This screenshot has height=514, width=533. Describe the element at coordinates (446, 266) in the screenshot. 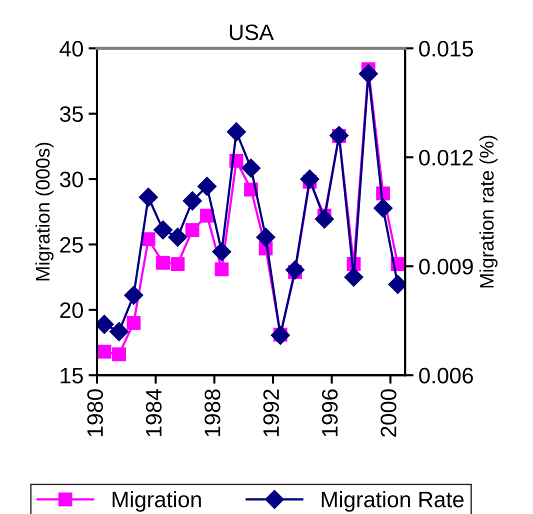

I see `y2-tick-label: 0.009` at that location.